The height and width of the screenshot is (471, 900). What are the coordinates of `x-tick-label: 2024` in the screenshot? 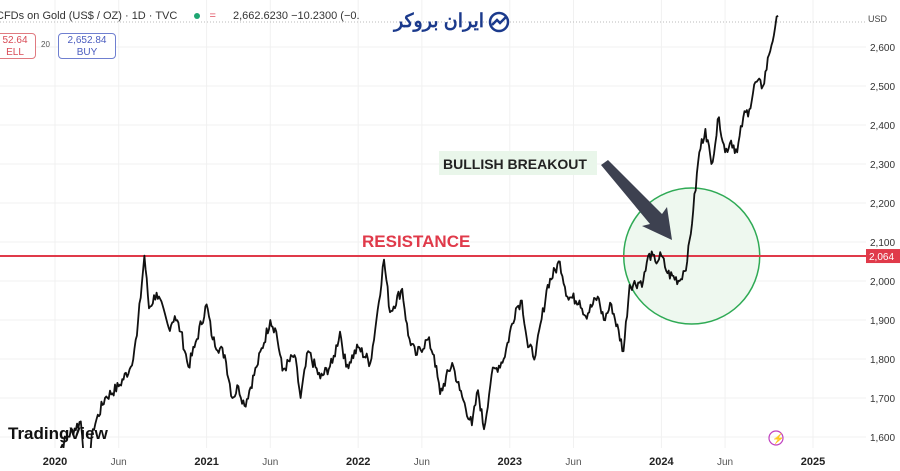 It's located at (661, 462).